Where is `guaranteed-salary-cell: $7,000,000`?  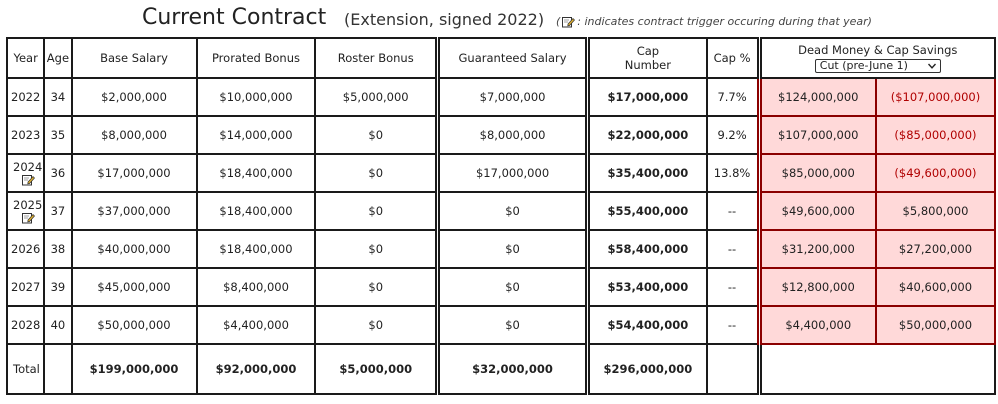 guaranteed-salary-cell: $7,000,000 is located at coordinates (511, 97).